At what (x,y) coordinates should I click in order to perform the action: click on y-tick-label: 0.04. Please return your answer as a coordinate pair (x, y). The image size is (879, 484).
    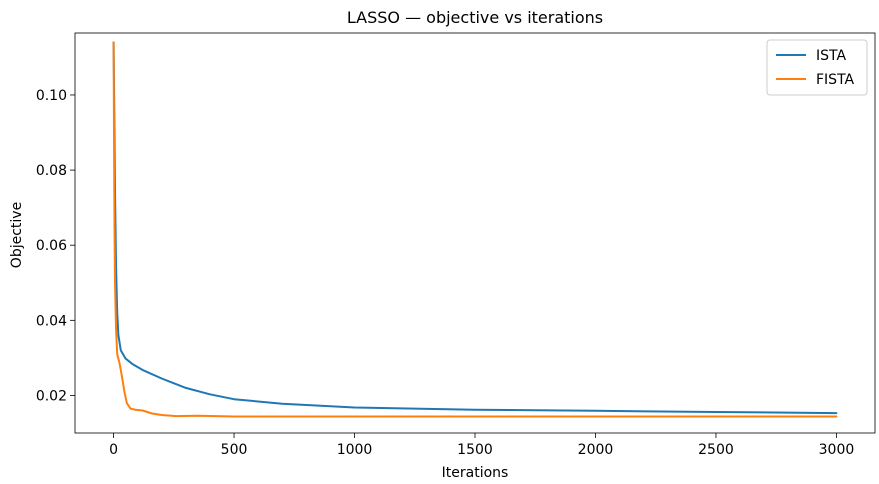
    Looking at the image, I should click on (51, 321).